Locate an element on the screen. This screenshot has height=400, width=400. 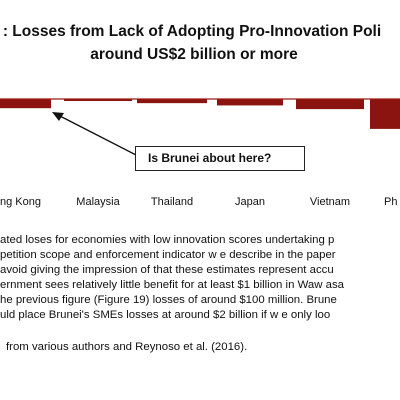
category-label-1: Malaysia is located at coordinates (98, 202).